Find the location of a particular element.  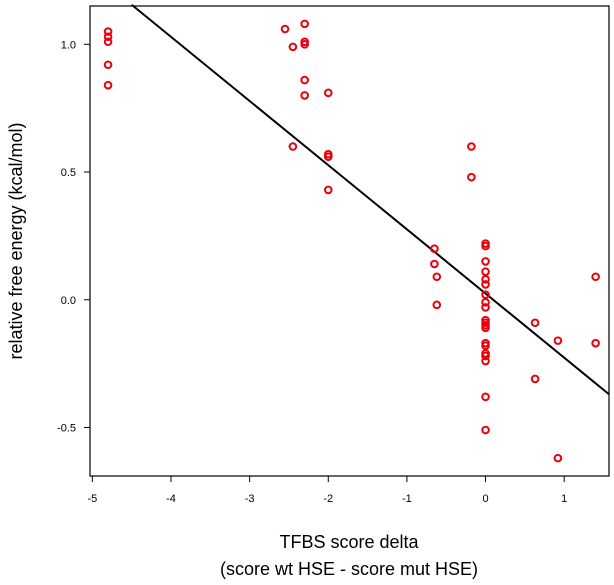

y-axis-ticks: -0.5 0.0 0.5 1.0 is located at coordinates (73, 236).